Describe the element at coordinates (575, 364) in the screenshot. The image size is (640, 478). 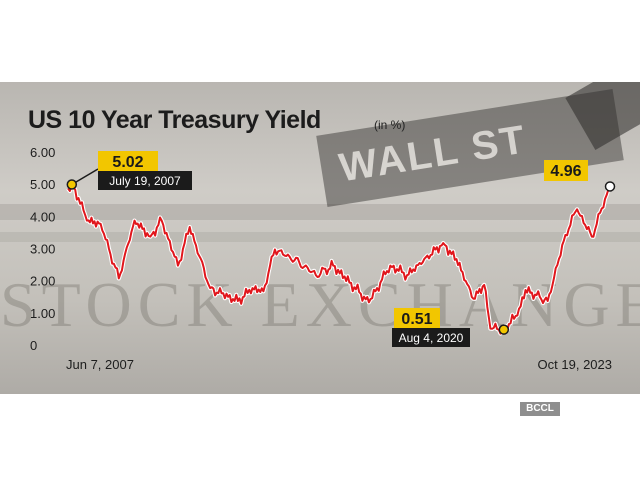
I see `x-tick-label-end: Oct 19, 2023` at that location.